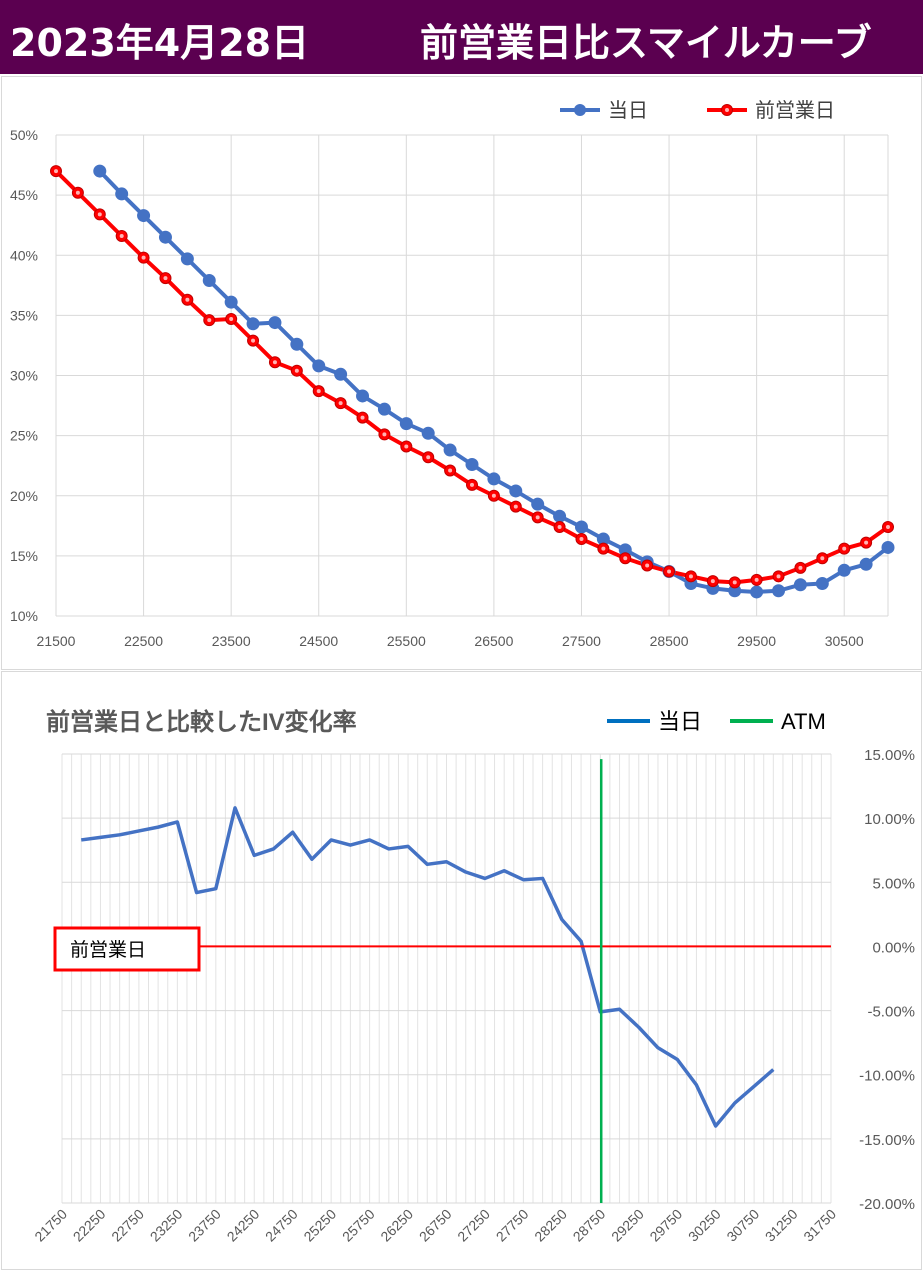  Describe the element at coordinates (166, 1225) in the screenshot. I see `x-tick-label: 23250` at that location.